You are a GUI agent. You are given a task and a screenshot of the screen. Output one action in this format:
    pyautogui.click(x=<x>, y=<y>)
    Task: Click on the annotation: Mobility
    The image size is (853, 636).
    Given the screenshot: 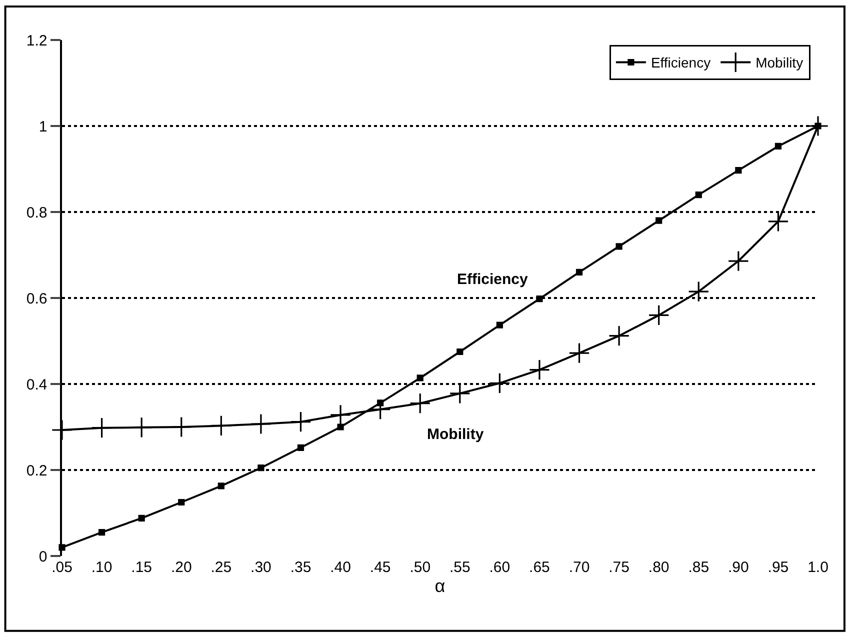 What is the action you would take?
    pyautogui.click(x=455, y=434)
    